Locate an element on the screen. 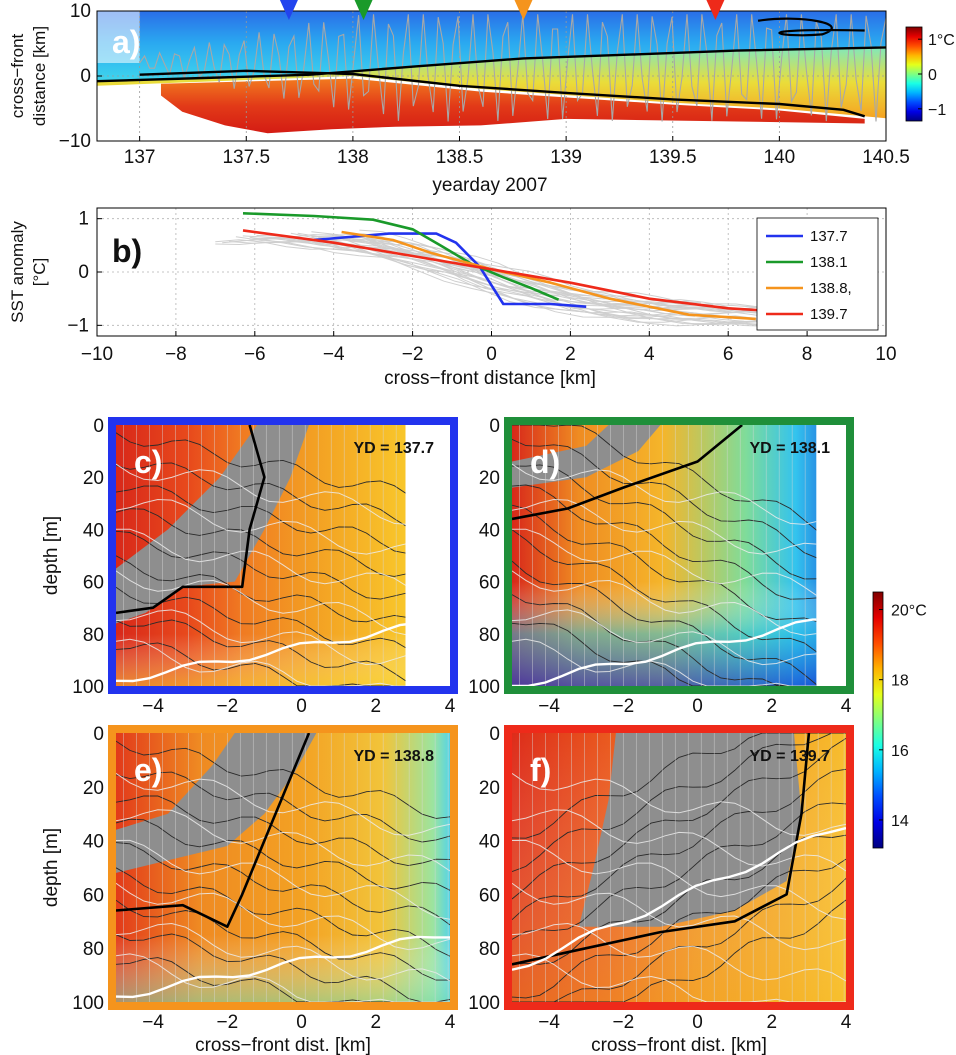 The image size is (956, 1055). profile-lines is located at coordinates (286, 867).